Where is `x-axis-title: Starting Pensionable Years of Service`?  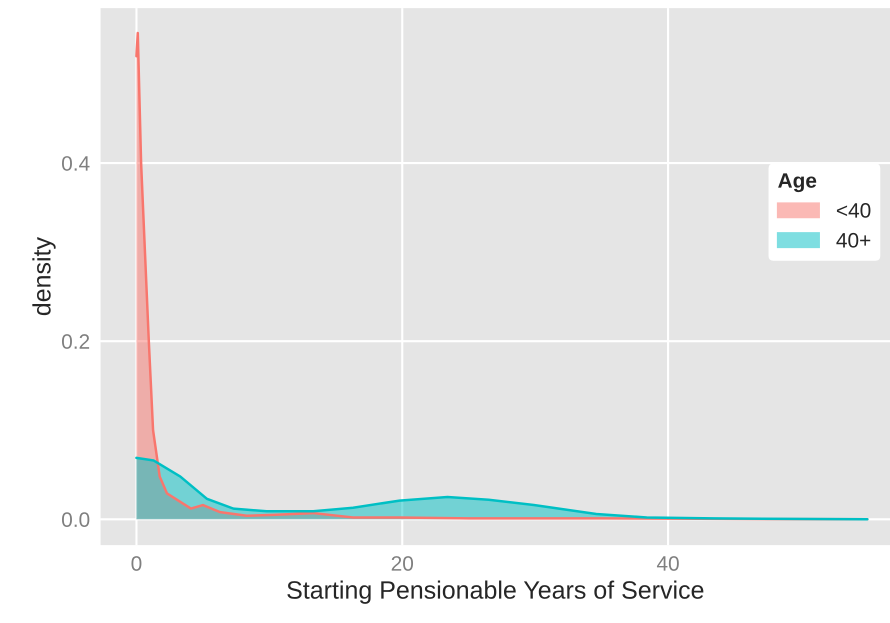
x-axis-title: Starting Pensionable Years of Service is located at coordinates (495, 592).